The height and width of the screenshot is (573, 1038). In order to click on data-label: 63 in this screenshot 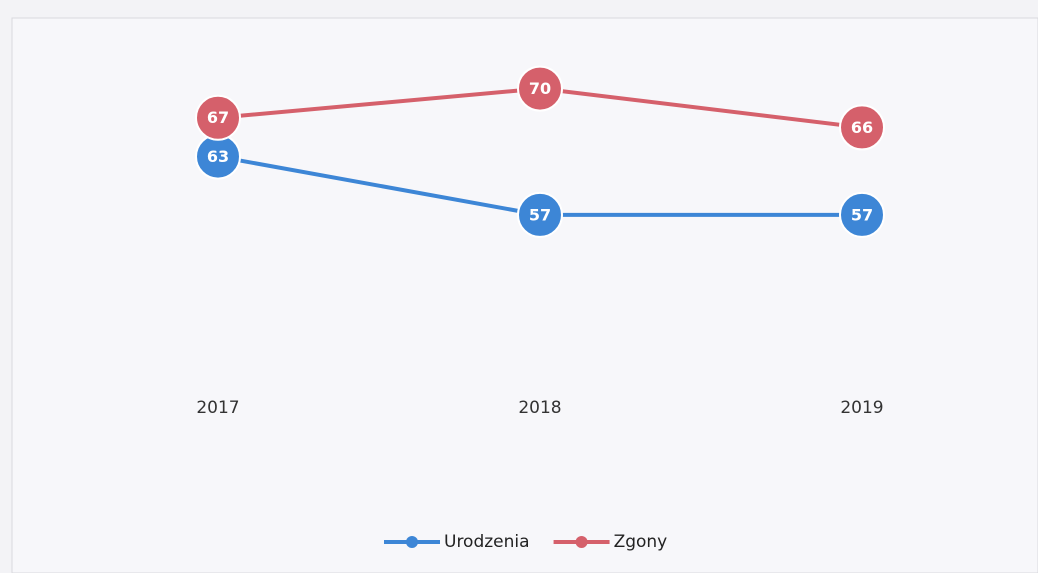, I will do `click(218, 156)`.